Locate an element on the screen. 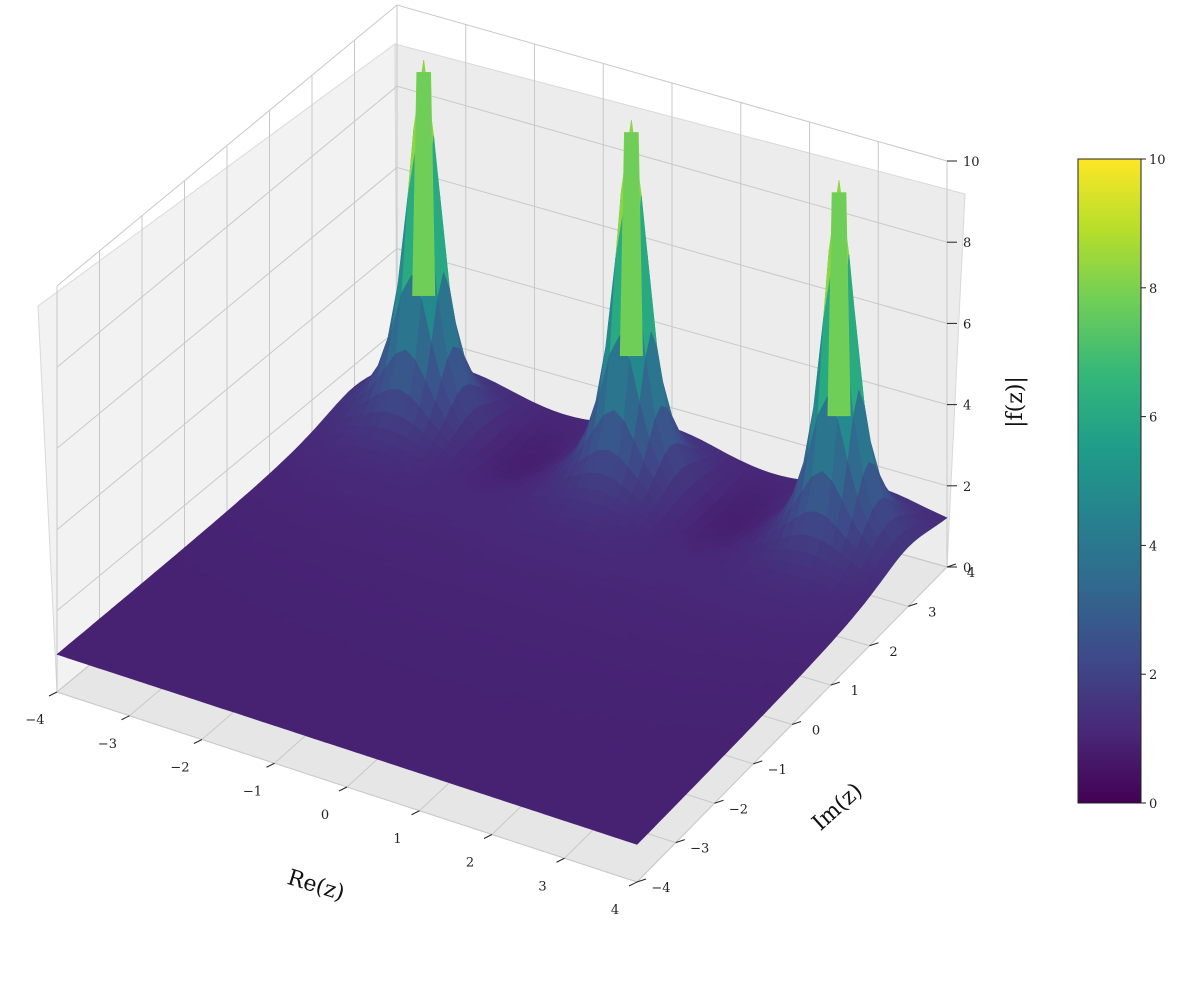 This screenshot has width=1195, height=1000. y-tick-label: −4 is located at coordinates (660, 888).